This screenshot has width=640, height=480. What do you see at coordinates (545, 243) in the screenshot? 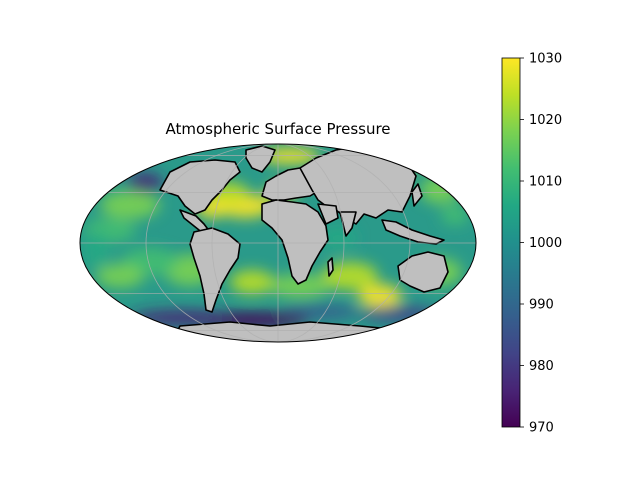
I see `colorbar-tick-label: 1000` at bounding box center [545, 243].